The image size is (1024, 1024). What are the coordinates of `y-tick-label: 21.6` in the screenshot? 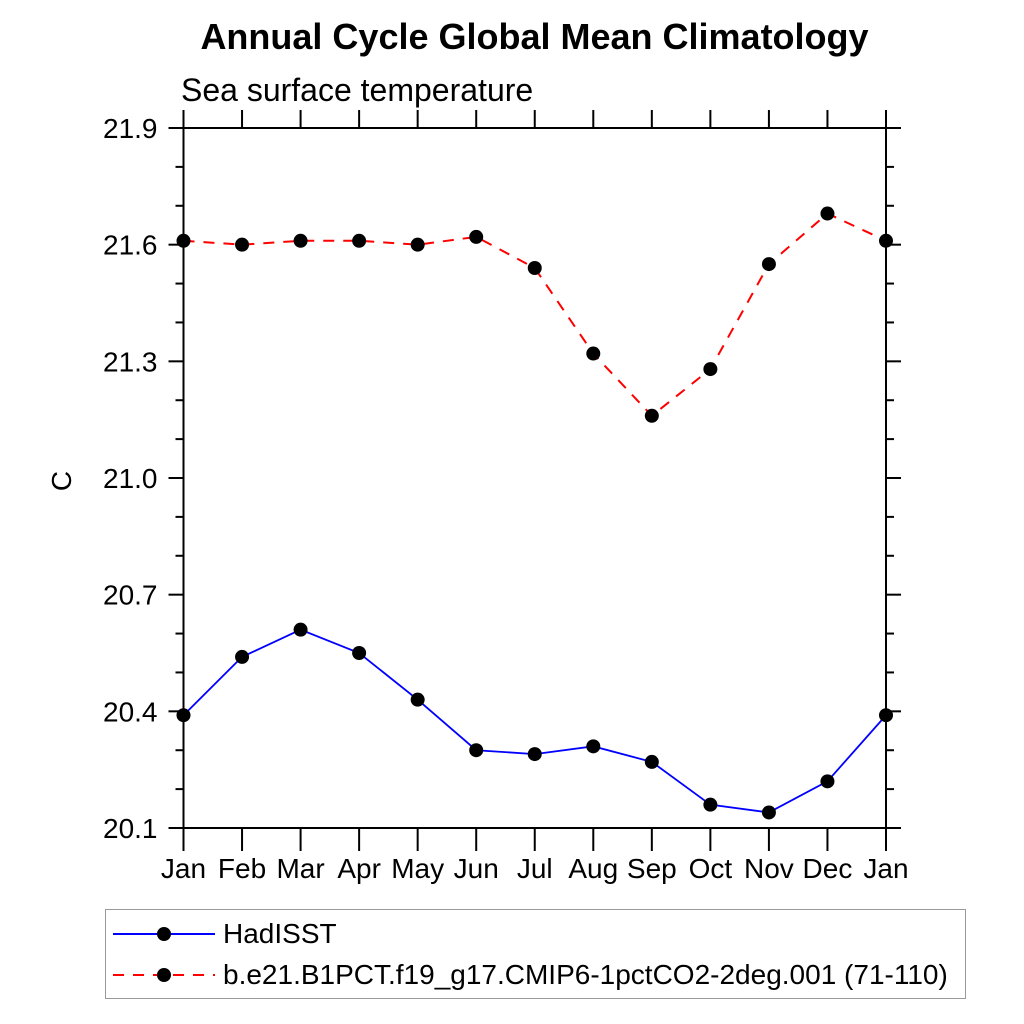 It's located at (130, 245).